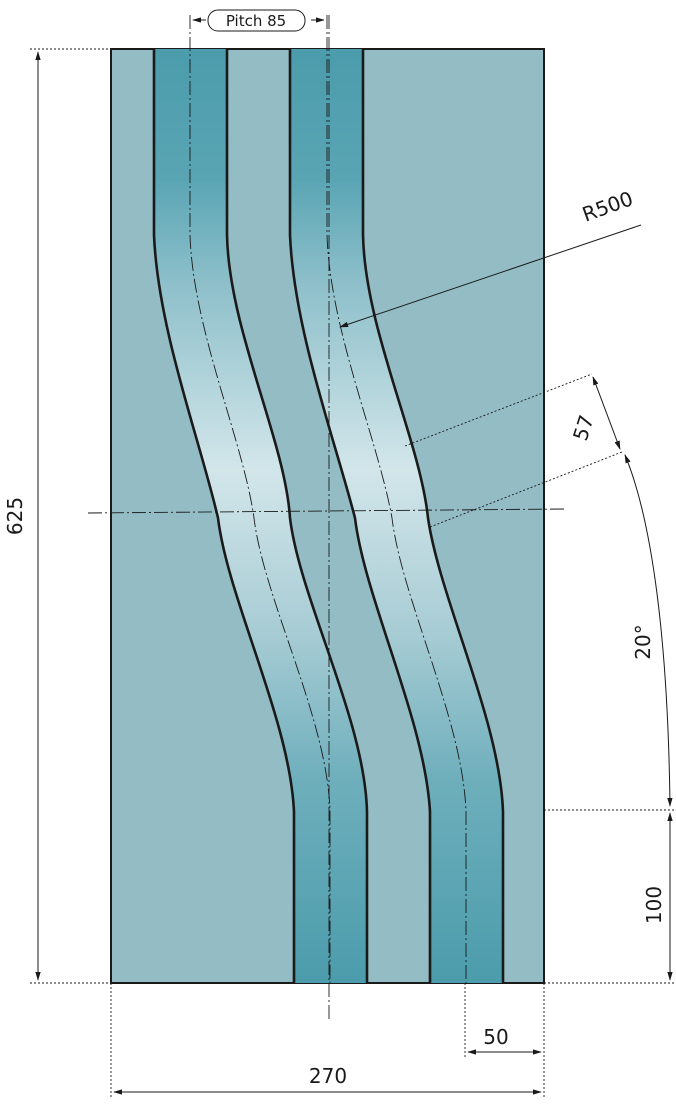 The height and width of the screenshot is (1104, 676). I want to click on channel-width-label: 57, so click(583, 428).